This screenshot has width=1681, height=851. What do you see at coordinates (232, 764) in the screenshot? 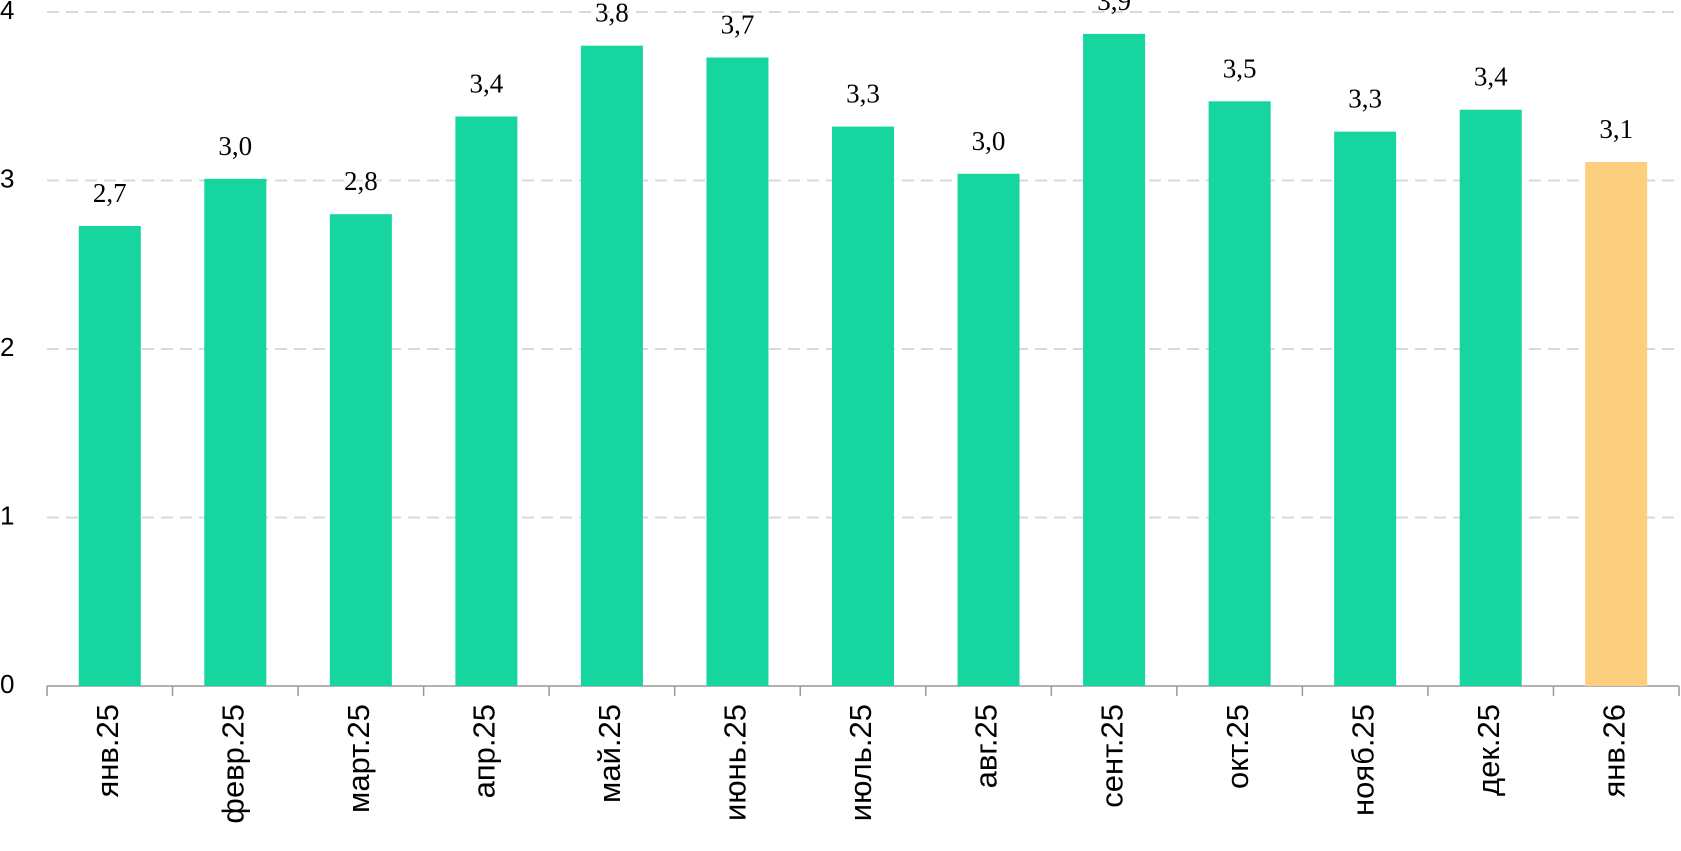
I see `x-tick-label: февр.25` at bounding box center [232, 764].